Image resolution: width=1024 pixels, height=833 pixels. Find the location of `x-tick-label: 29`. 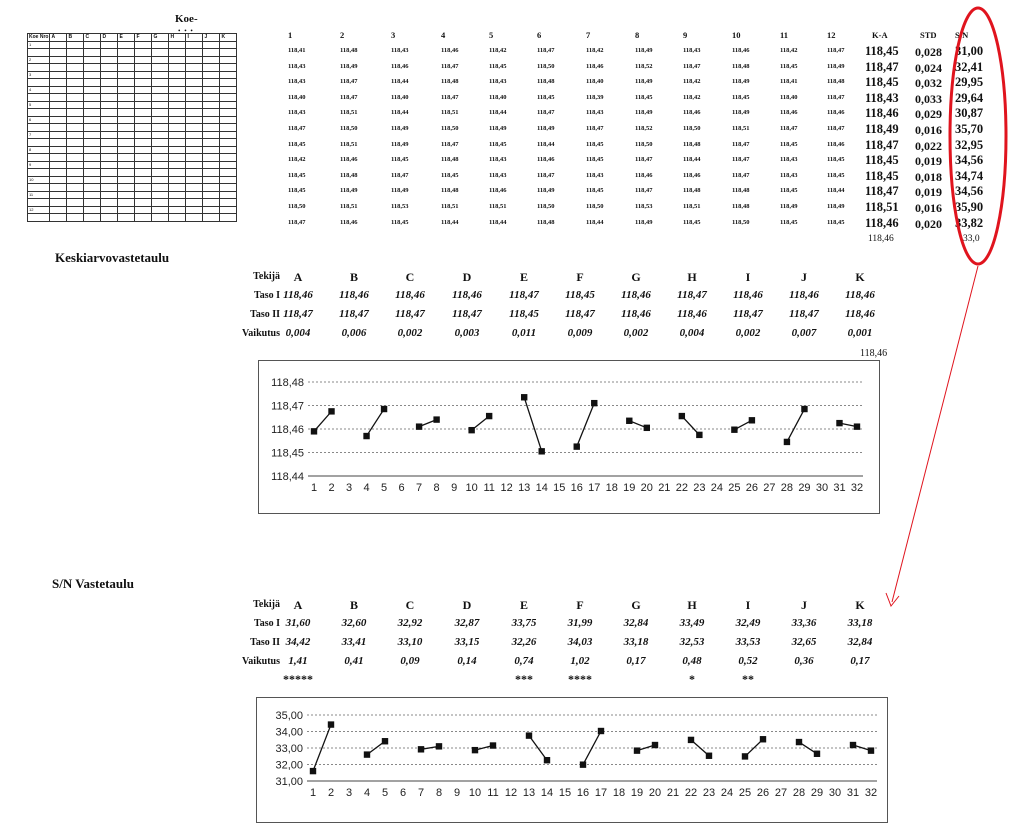

x-tick-label: 29 is located at coordinates (817, 793).